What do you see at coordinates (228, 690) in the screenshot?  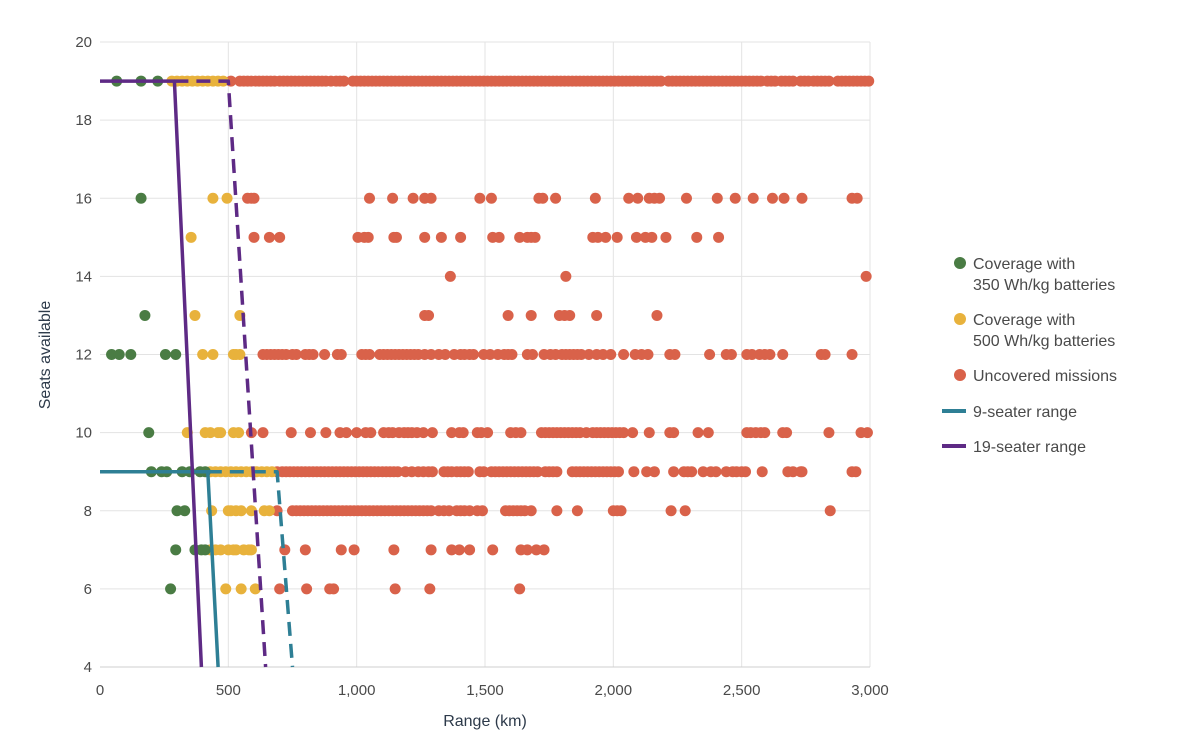 I see `x-tick-label: 500` at bounding box center [228, 690].